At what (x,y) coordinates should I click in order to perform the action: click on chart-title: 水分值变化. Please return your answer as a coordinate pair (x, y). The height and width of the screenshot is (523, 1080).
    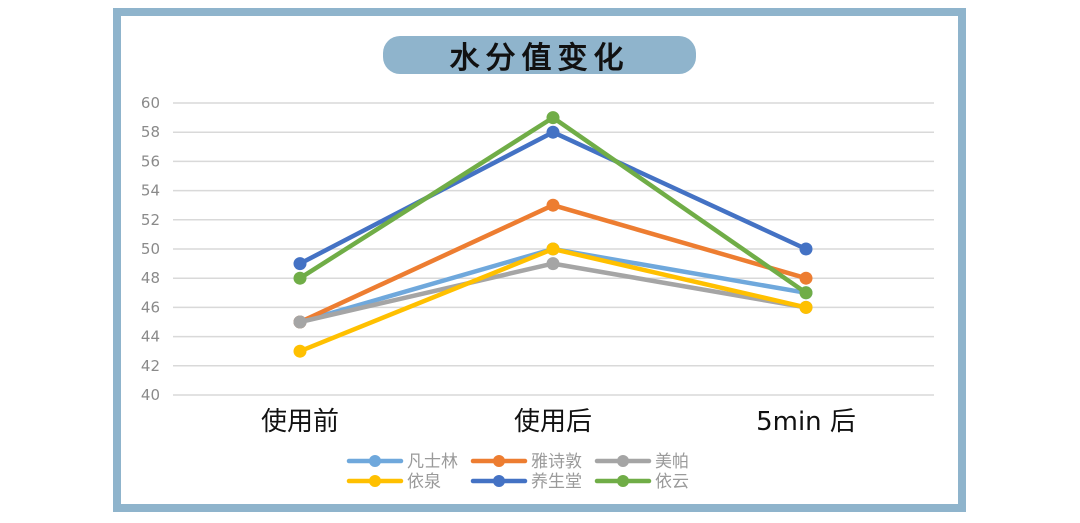
    Looking at the image, I should click on (539, 58).